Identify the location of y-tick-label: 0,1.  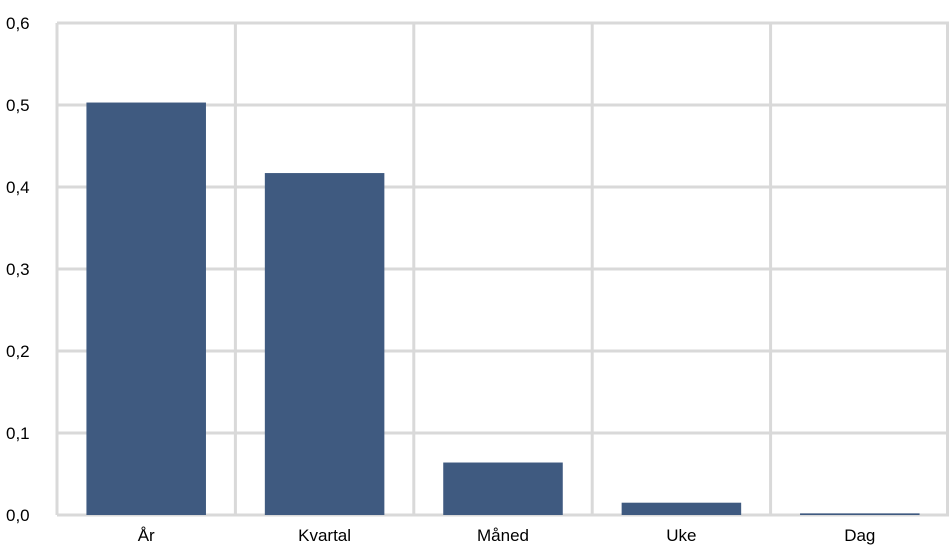
(18, 433).